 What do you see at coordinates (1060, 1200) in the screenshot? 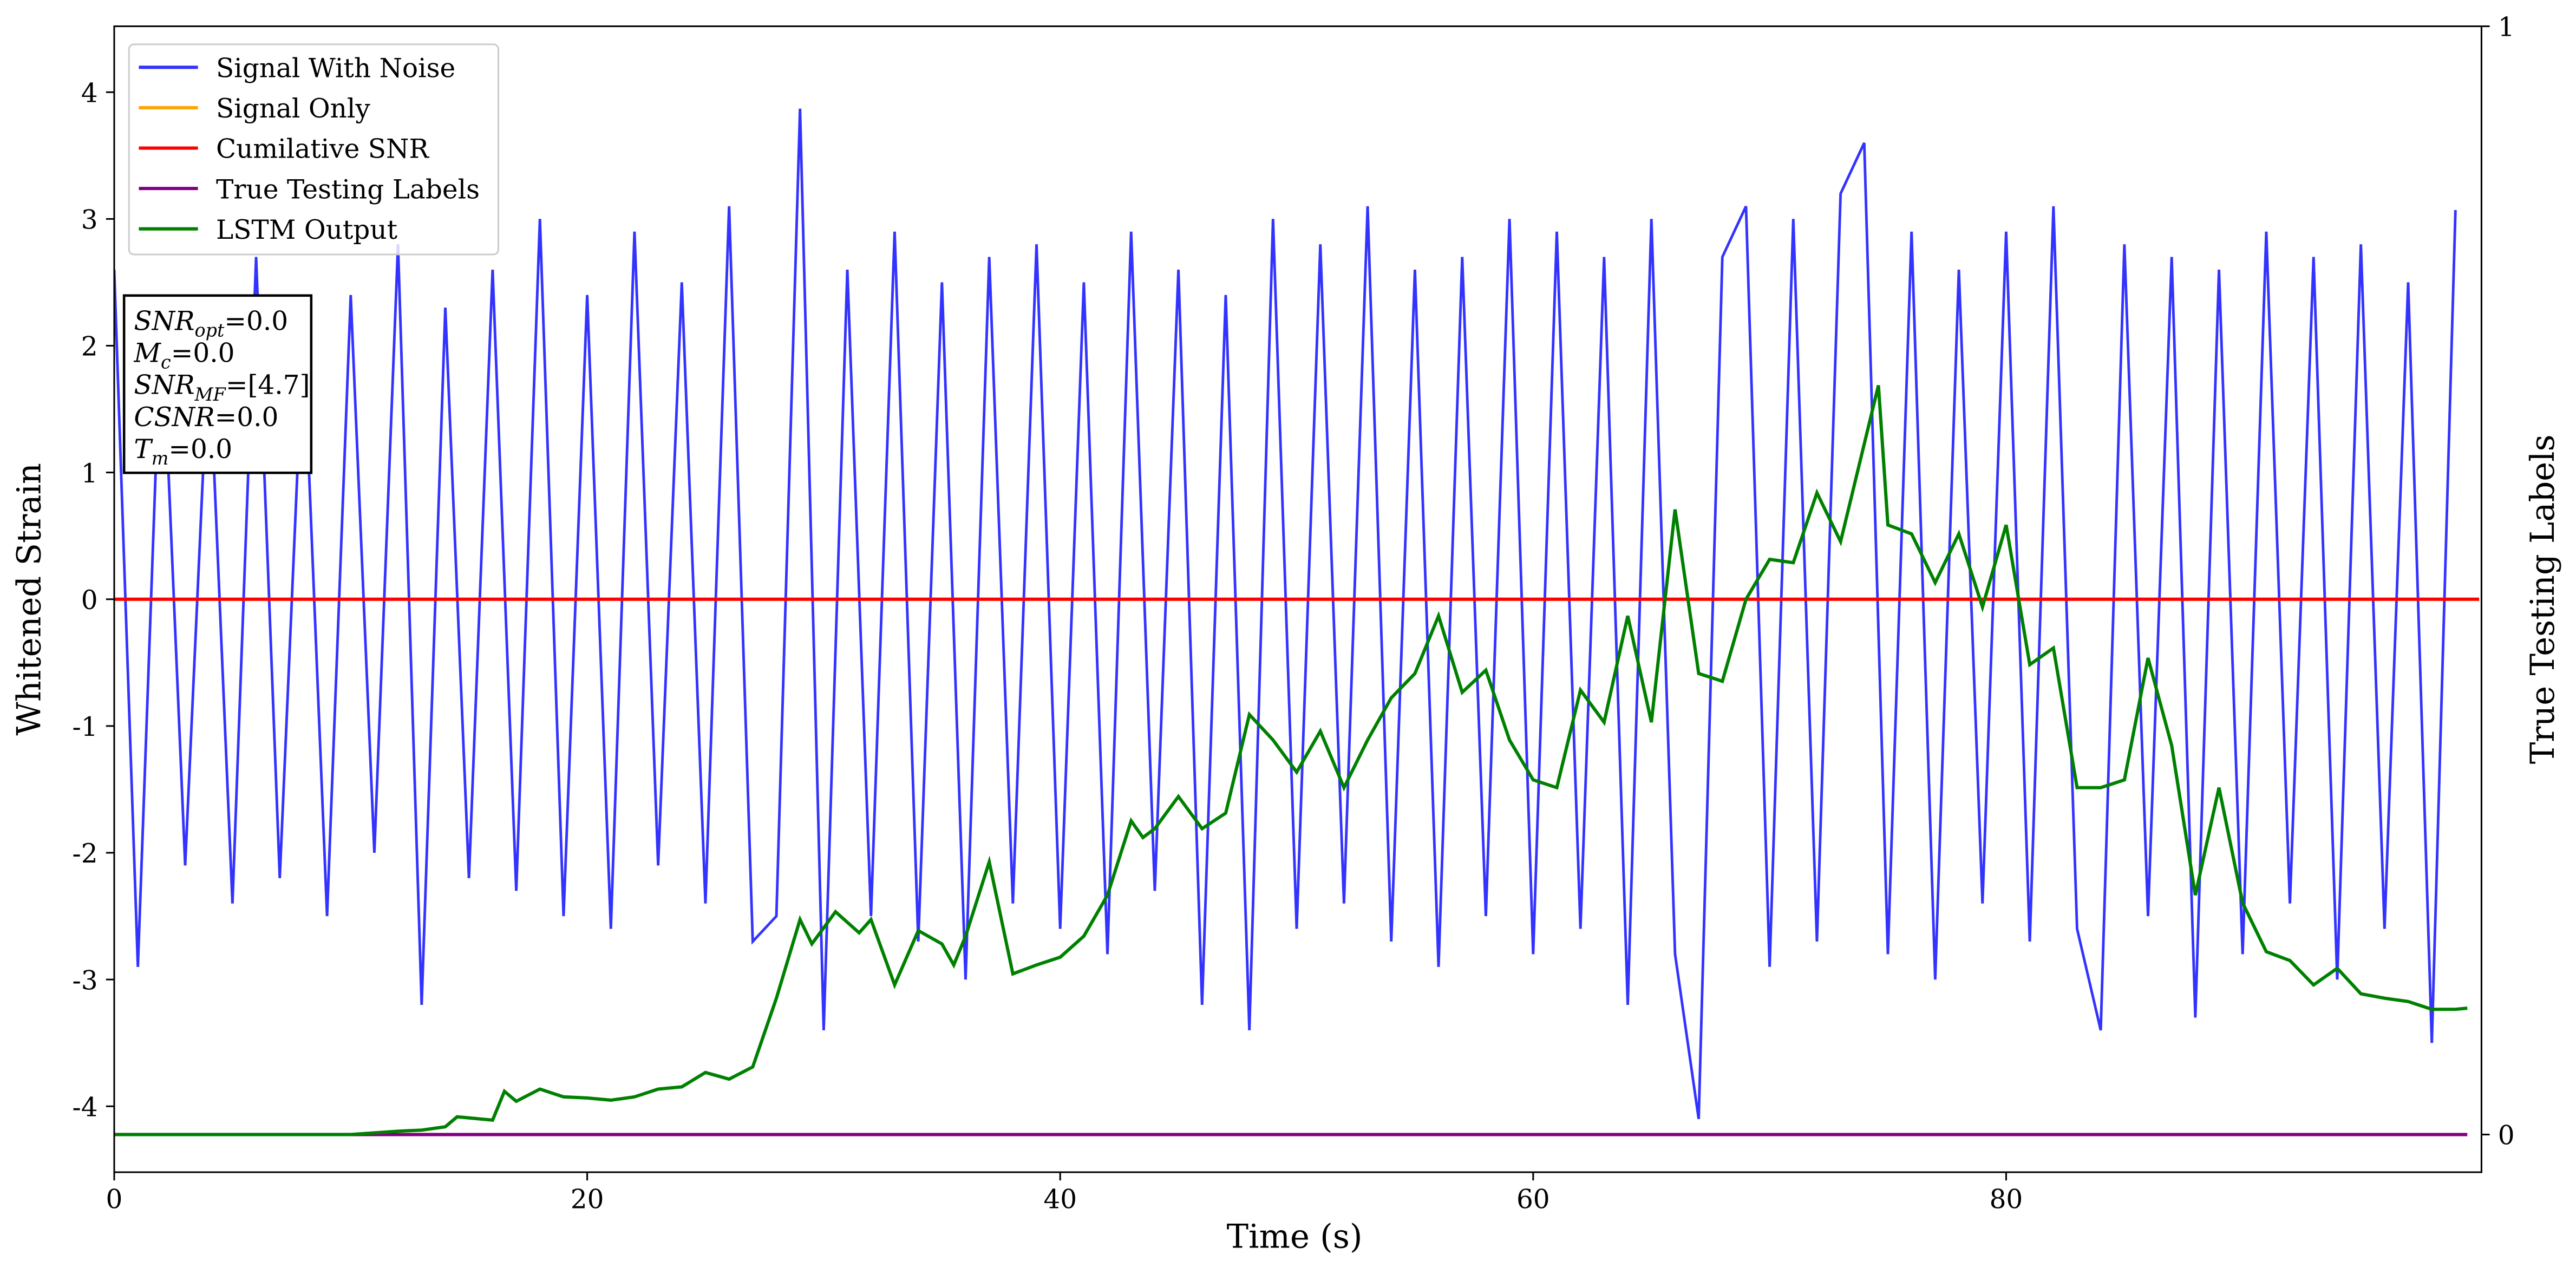
I see `x-tick-label: 40` at bounding box center [1060, 1200].